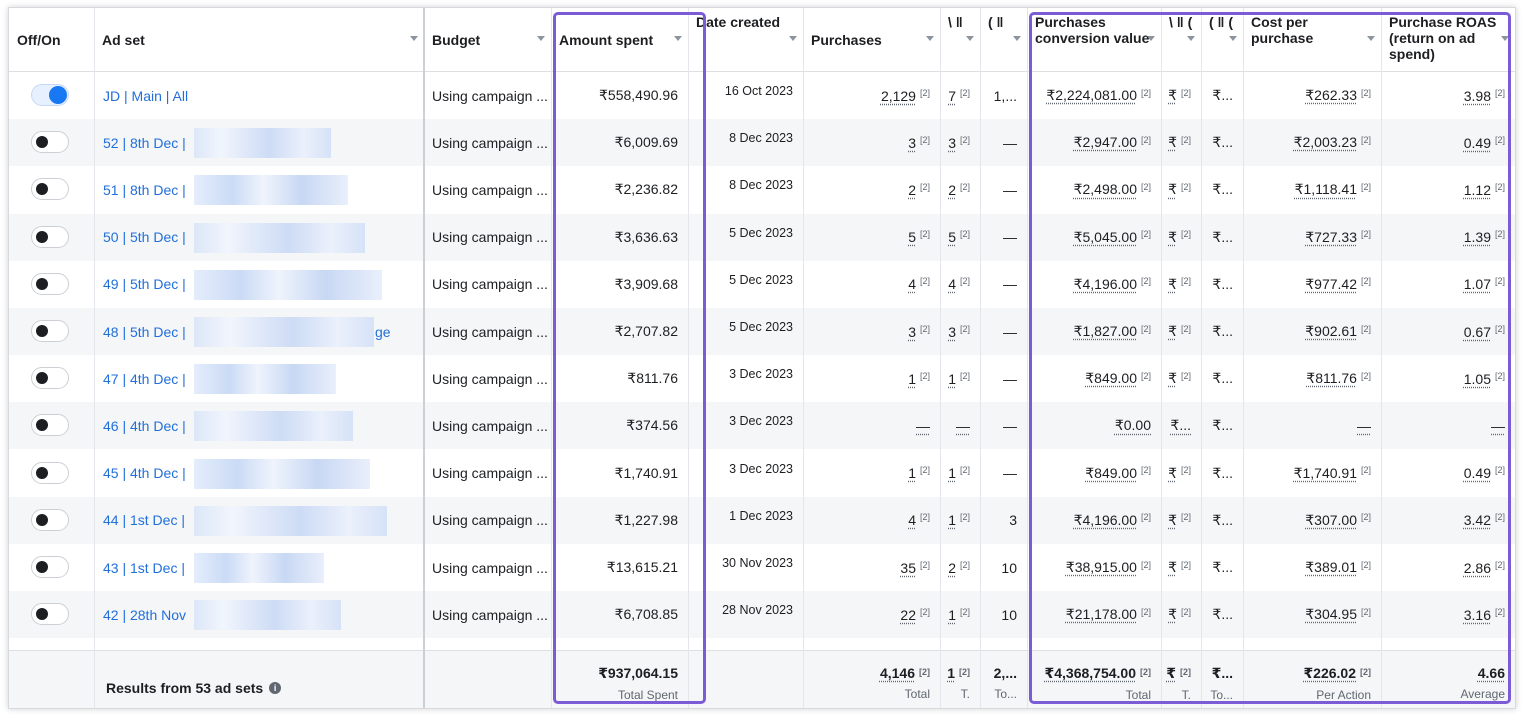  I want to click on info-icon: i, so click(275, 687).